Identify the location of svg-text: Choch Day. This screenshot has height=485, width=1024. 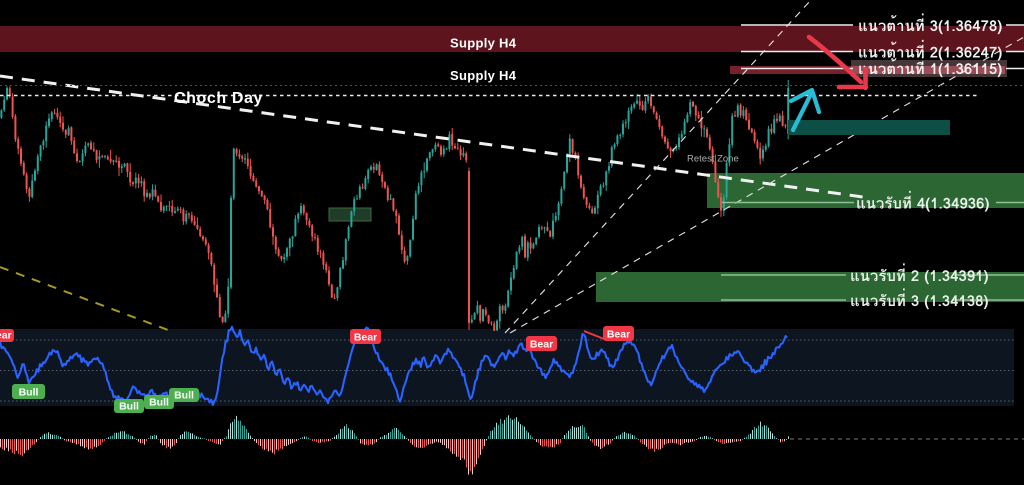
(218, 98).